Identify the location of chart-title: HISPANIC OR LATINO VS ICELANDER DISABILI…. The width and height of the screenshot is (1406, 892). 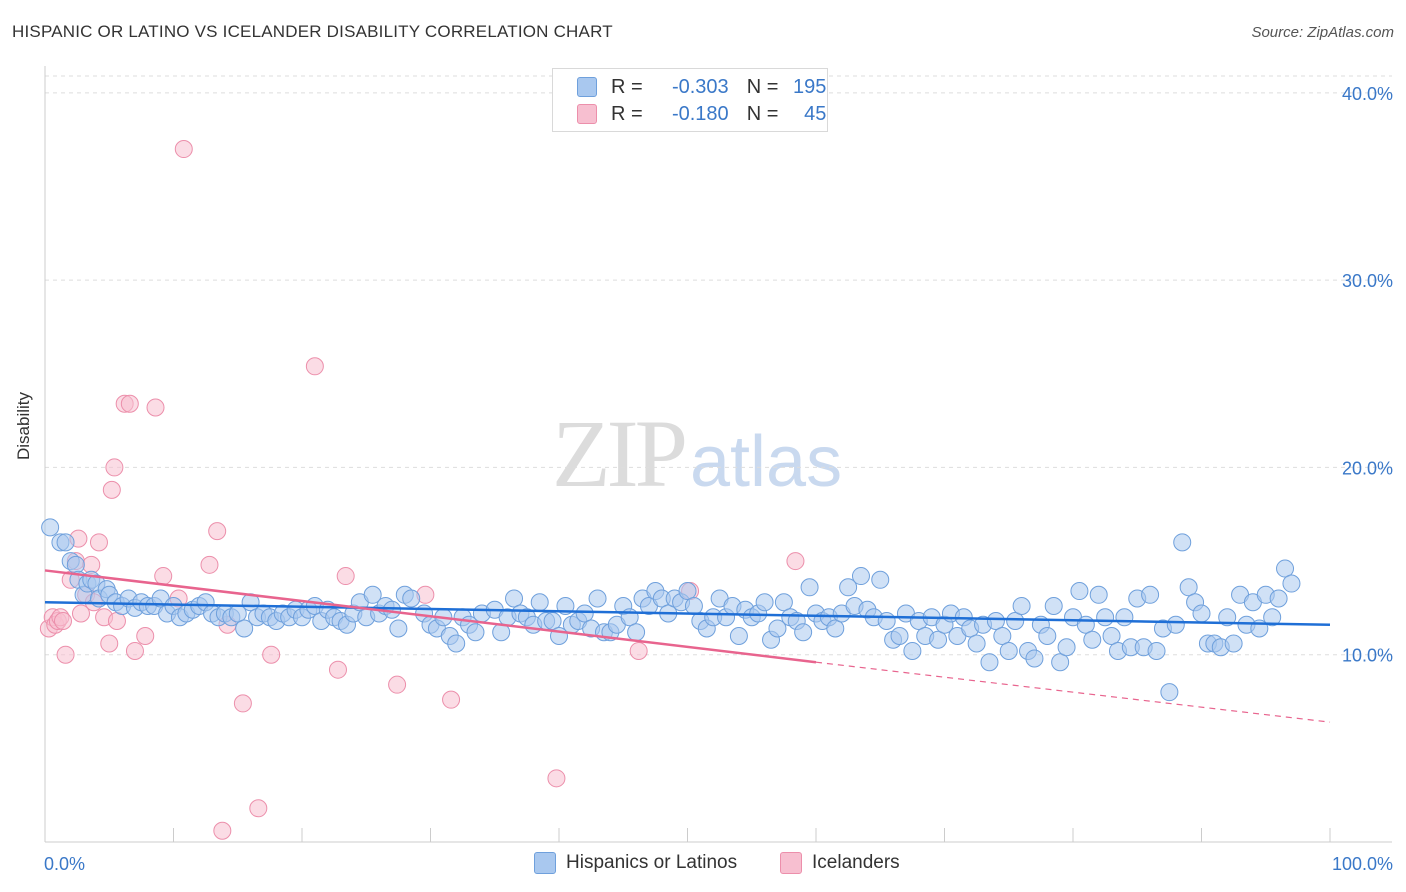
(312, 31).